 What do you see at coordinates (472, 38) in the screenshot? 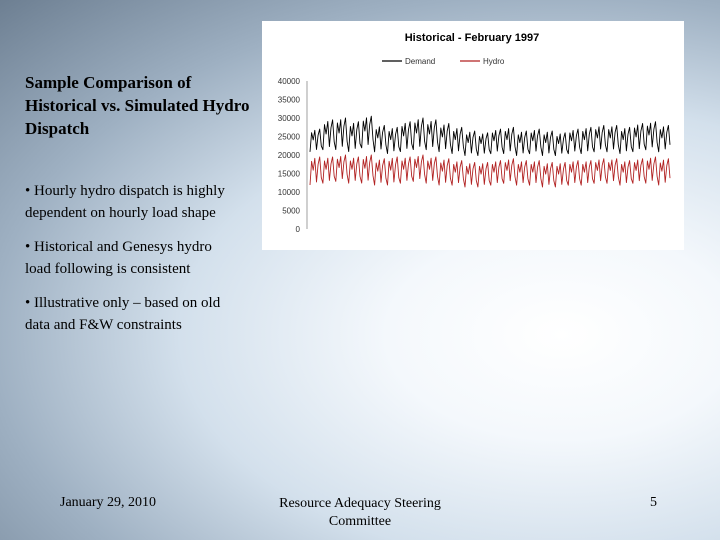
I see `chart-title: Historical - February 1997` at bounding box center [472, 38].